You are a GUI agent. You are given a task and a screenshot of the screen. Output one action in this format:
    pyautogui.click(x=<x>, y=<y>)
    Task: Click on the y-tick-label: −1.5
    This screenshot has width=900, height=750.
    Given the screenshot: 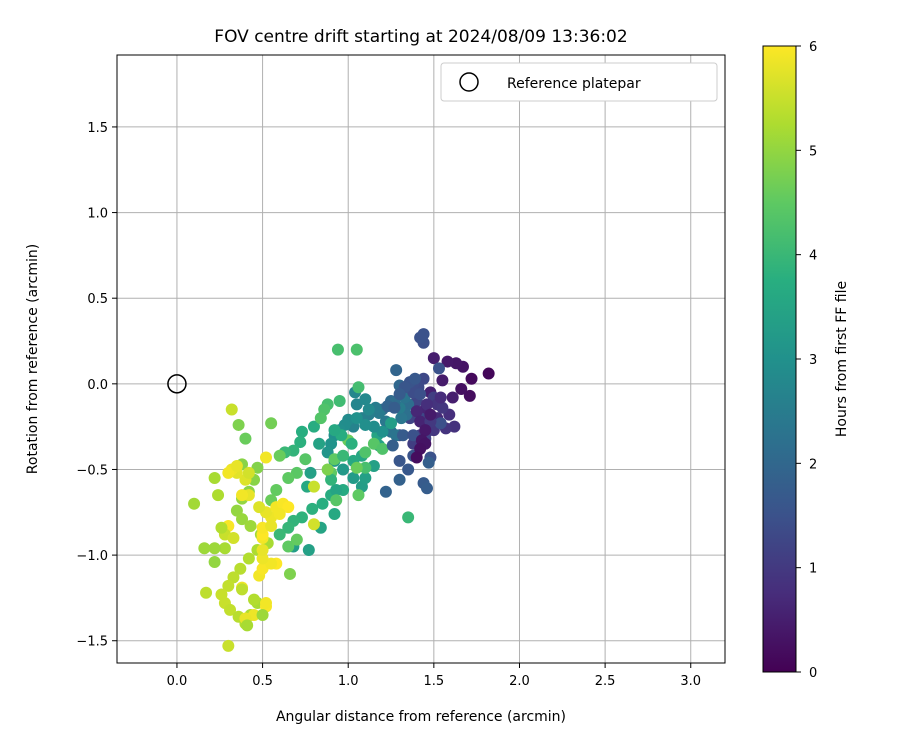 What is the action you would take?
    pyautogui.click(x=92, y=642)
    